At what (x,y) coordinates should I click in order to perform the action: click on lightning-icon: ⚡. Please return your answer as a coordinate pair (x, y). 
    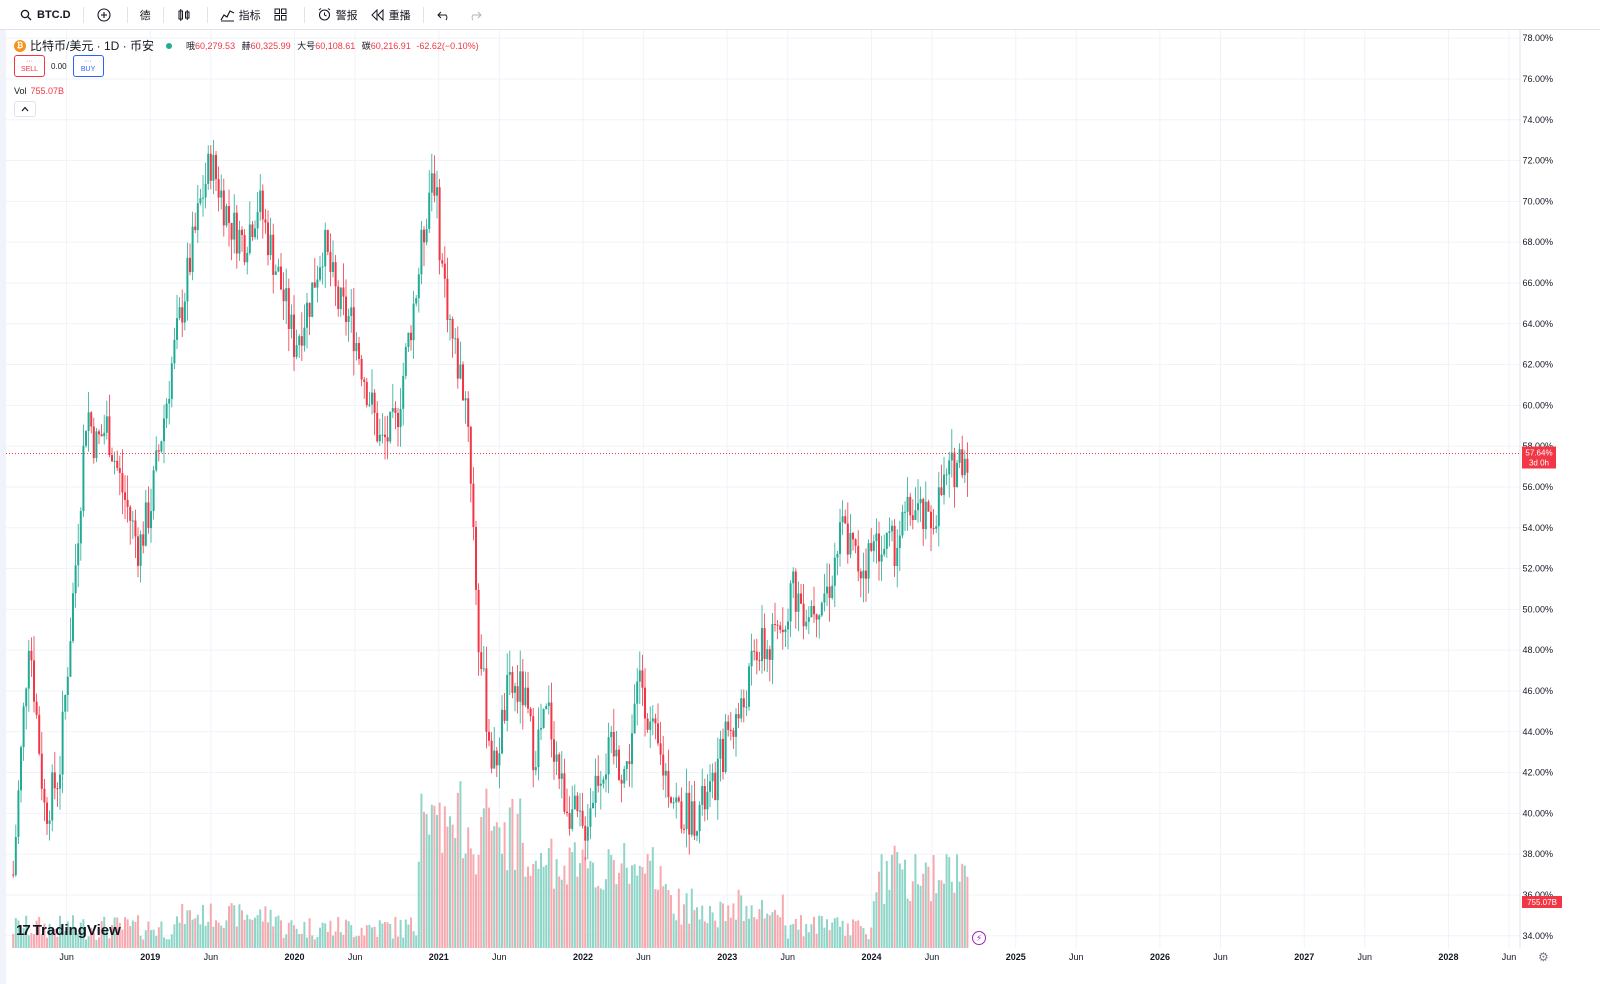
    Looking at the image, I should click on (979, 938).